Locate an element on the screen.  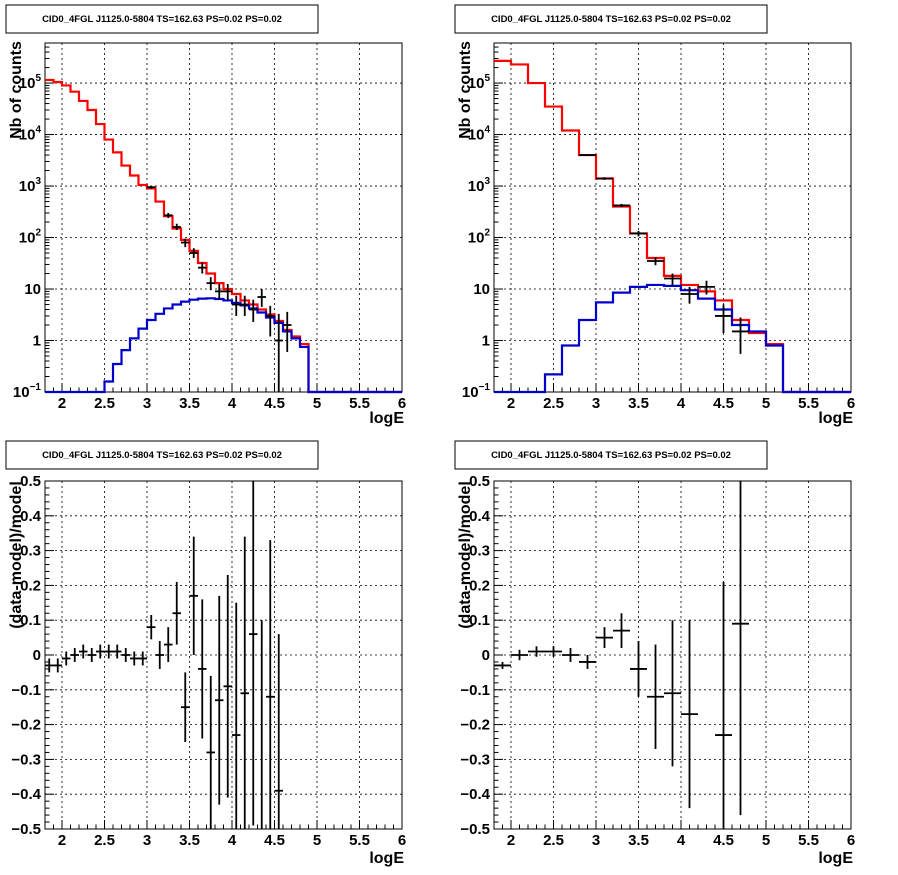
total-model-histogram is located at coordinates (223, 236).